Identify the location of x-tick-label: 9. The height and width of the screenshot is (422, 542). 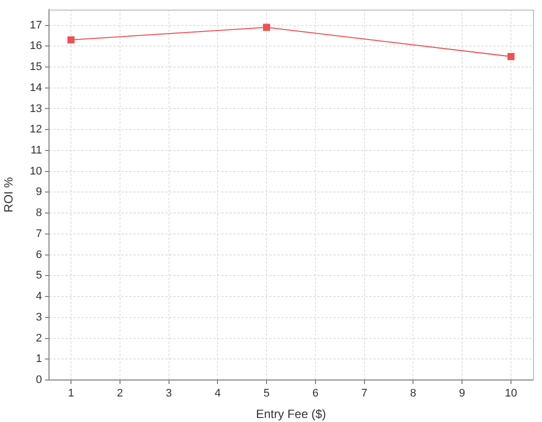
(462, 394).